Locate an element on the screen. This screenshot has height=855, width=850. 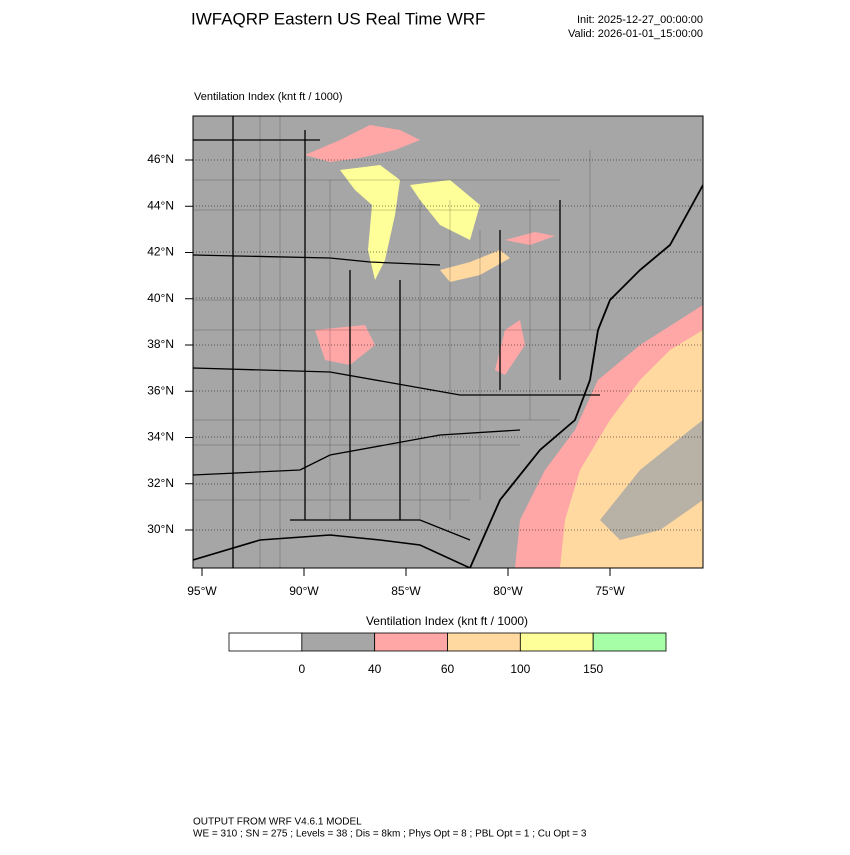
colorbar-title: Ventilation Index (knt ft / 1000) is located at coordinates (447, 621).